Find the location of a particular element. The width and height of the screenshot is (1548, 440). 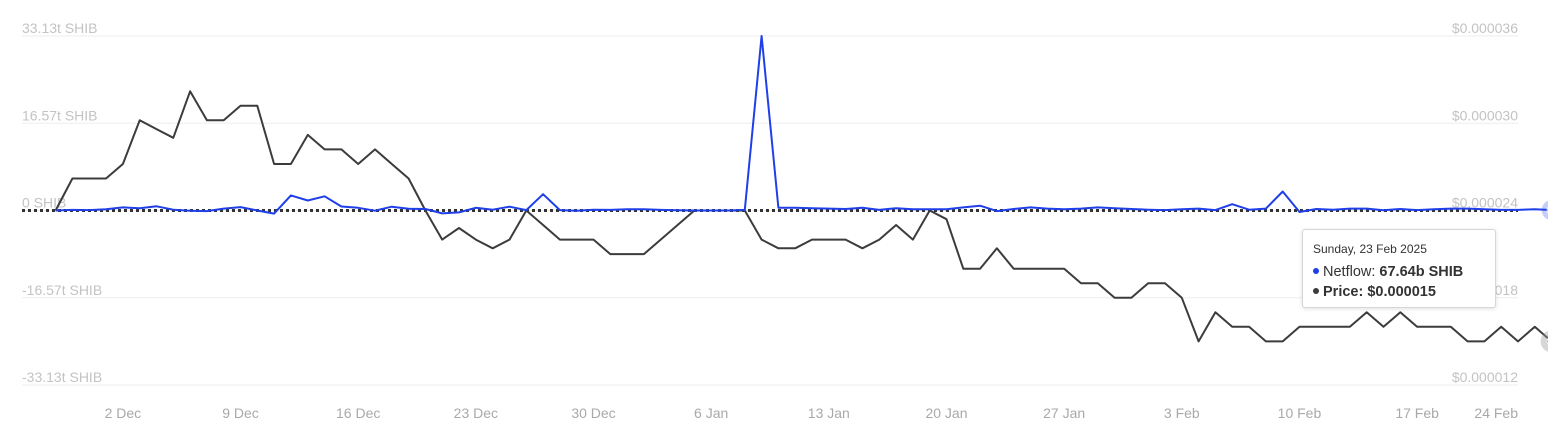

left-tick-label: 16.57t SHIB is located at coordinates (60, 115).